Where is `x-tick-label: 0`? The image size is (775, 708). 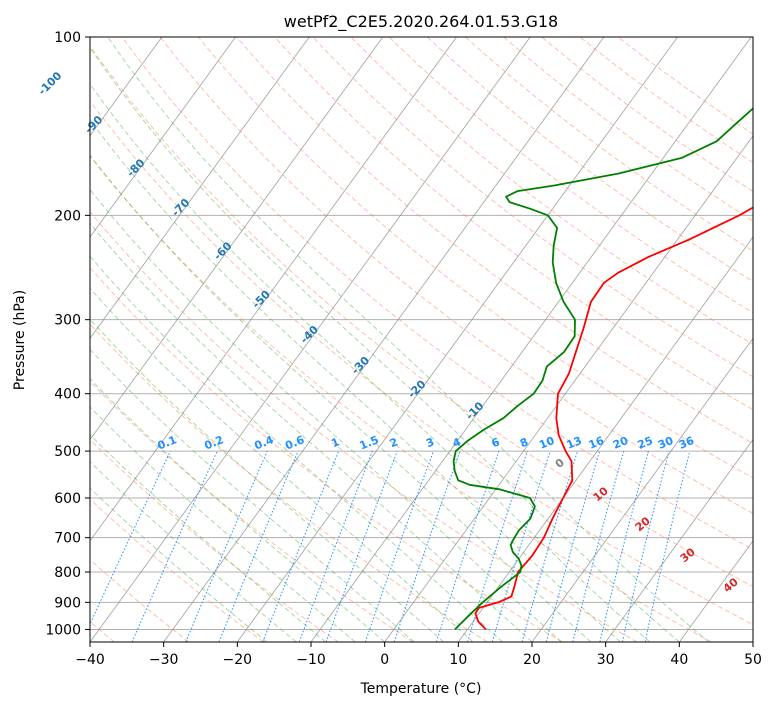
x-tick-label: 0 is located at coordinates (384, 660).